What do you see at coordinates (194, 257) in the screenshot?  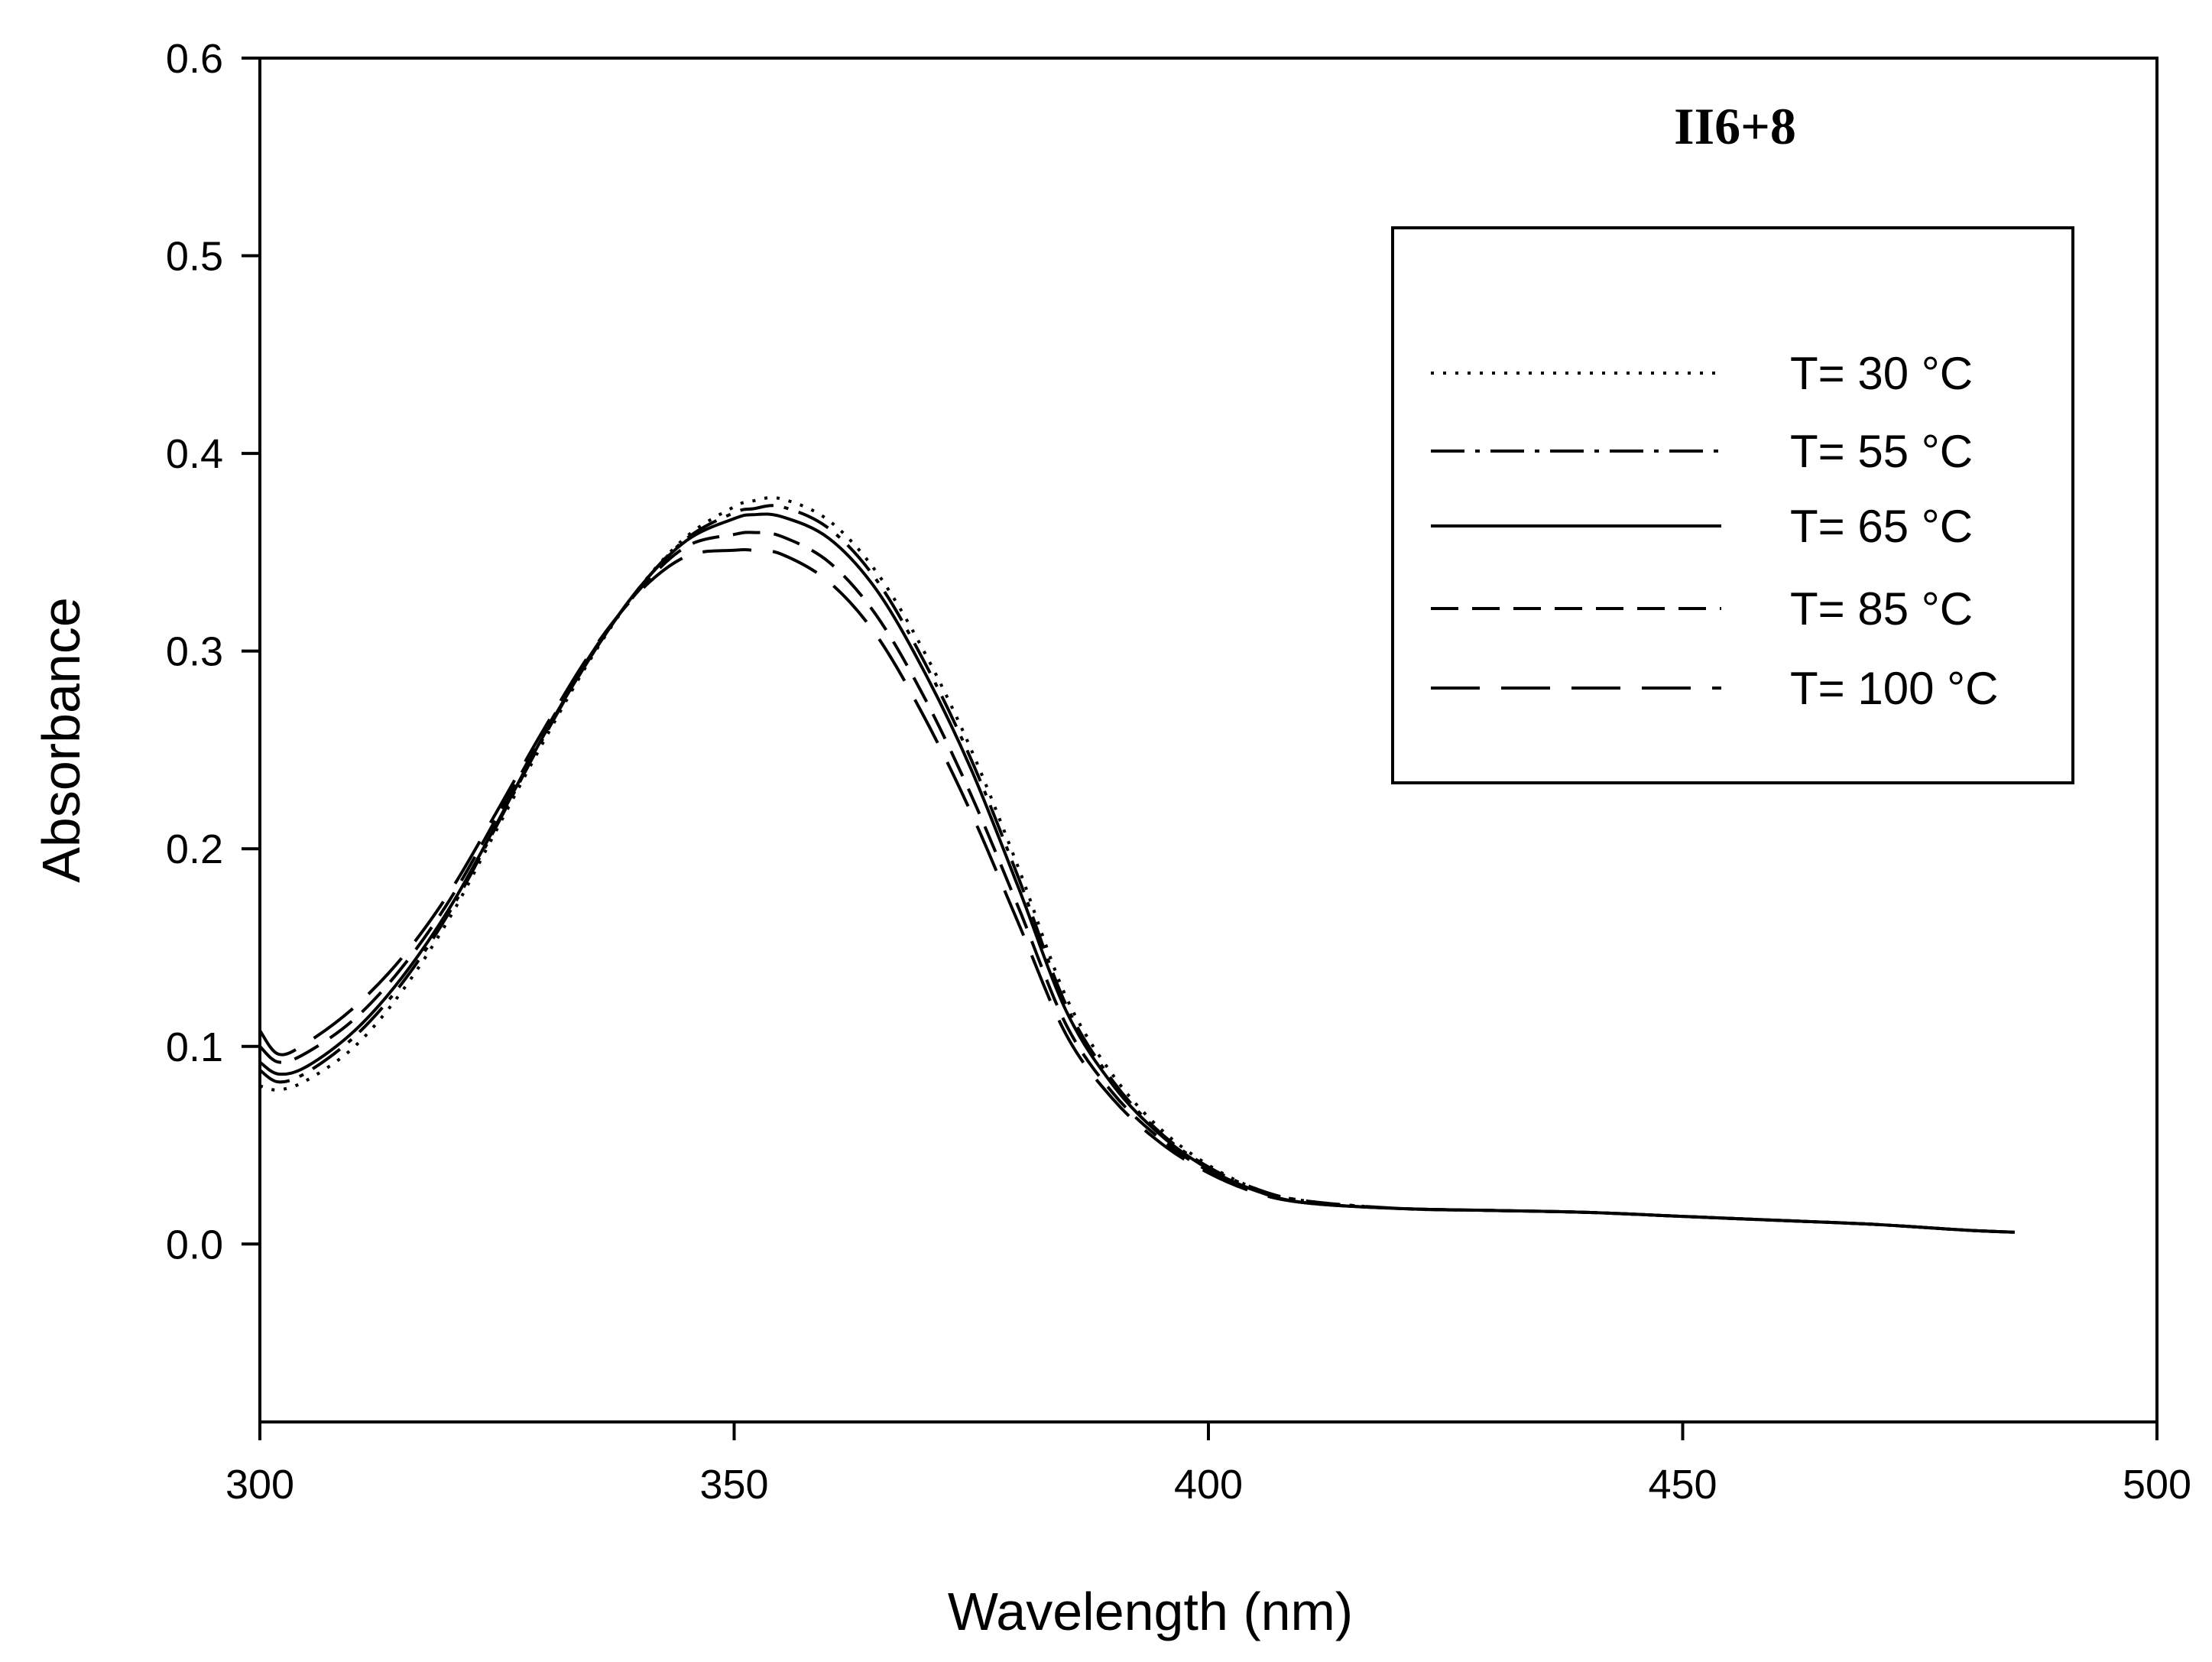 I see `y-tick-label-0.5: 0.5` at bounding box center [194, 257].